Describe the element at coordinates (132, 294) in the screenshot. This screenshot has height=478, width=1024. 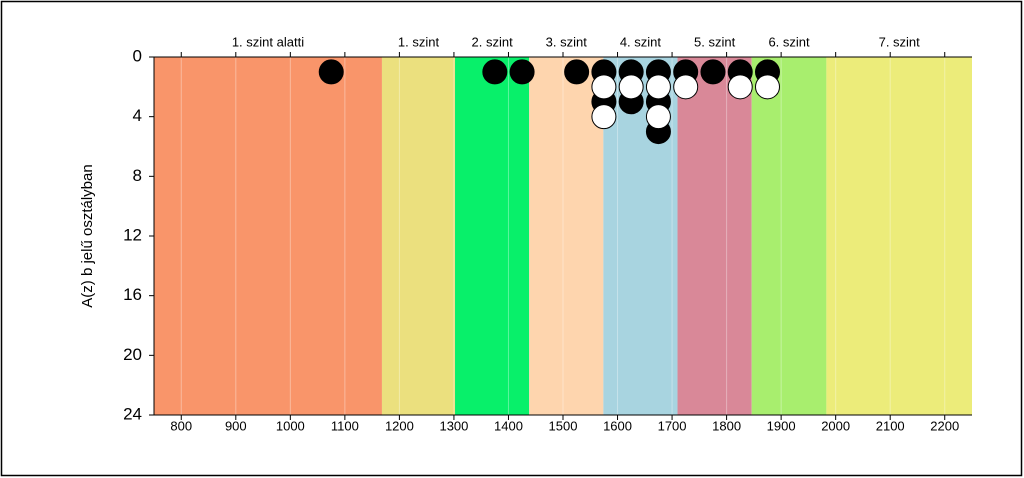
I see `y-tick-label: 16` at that location.